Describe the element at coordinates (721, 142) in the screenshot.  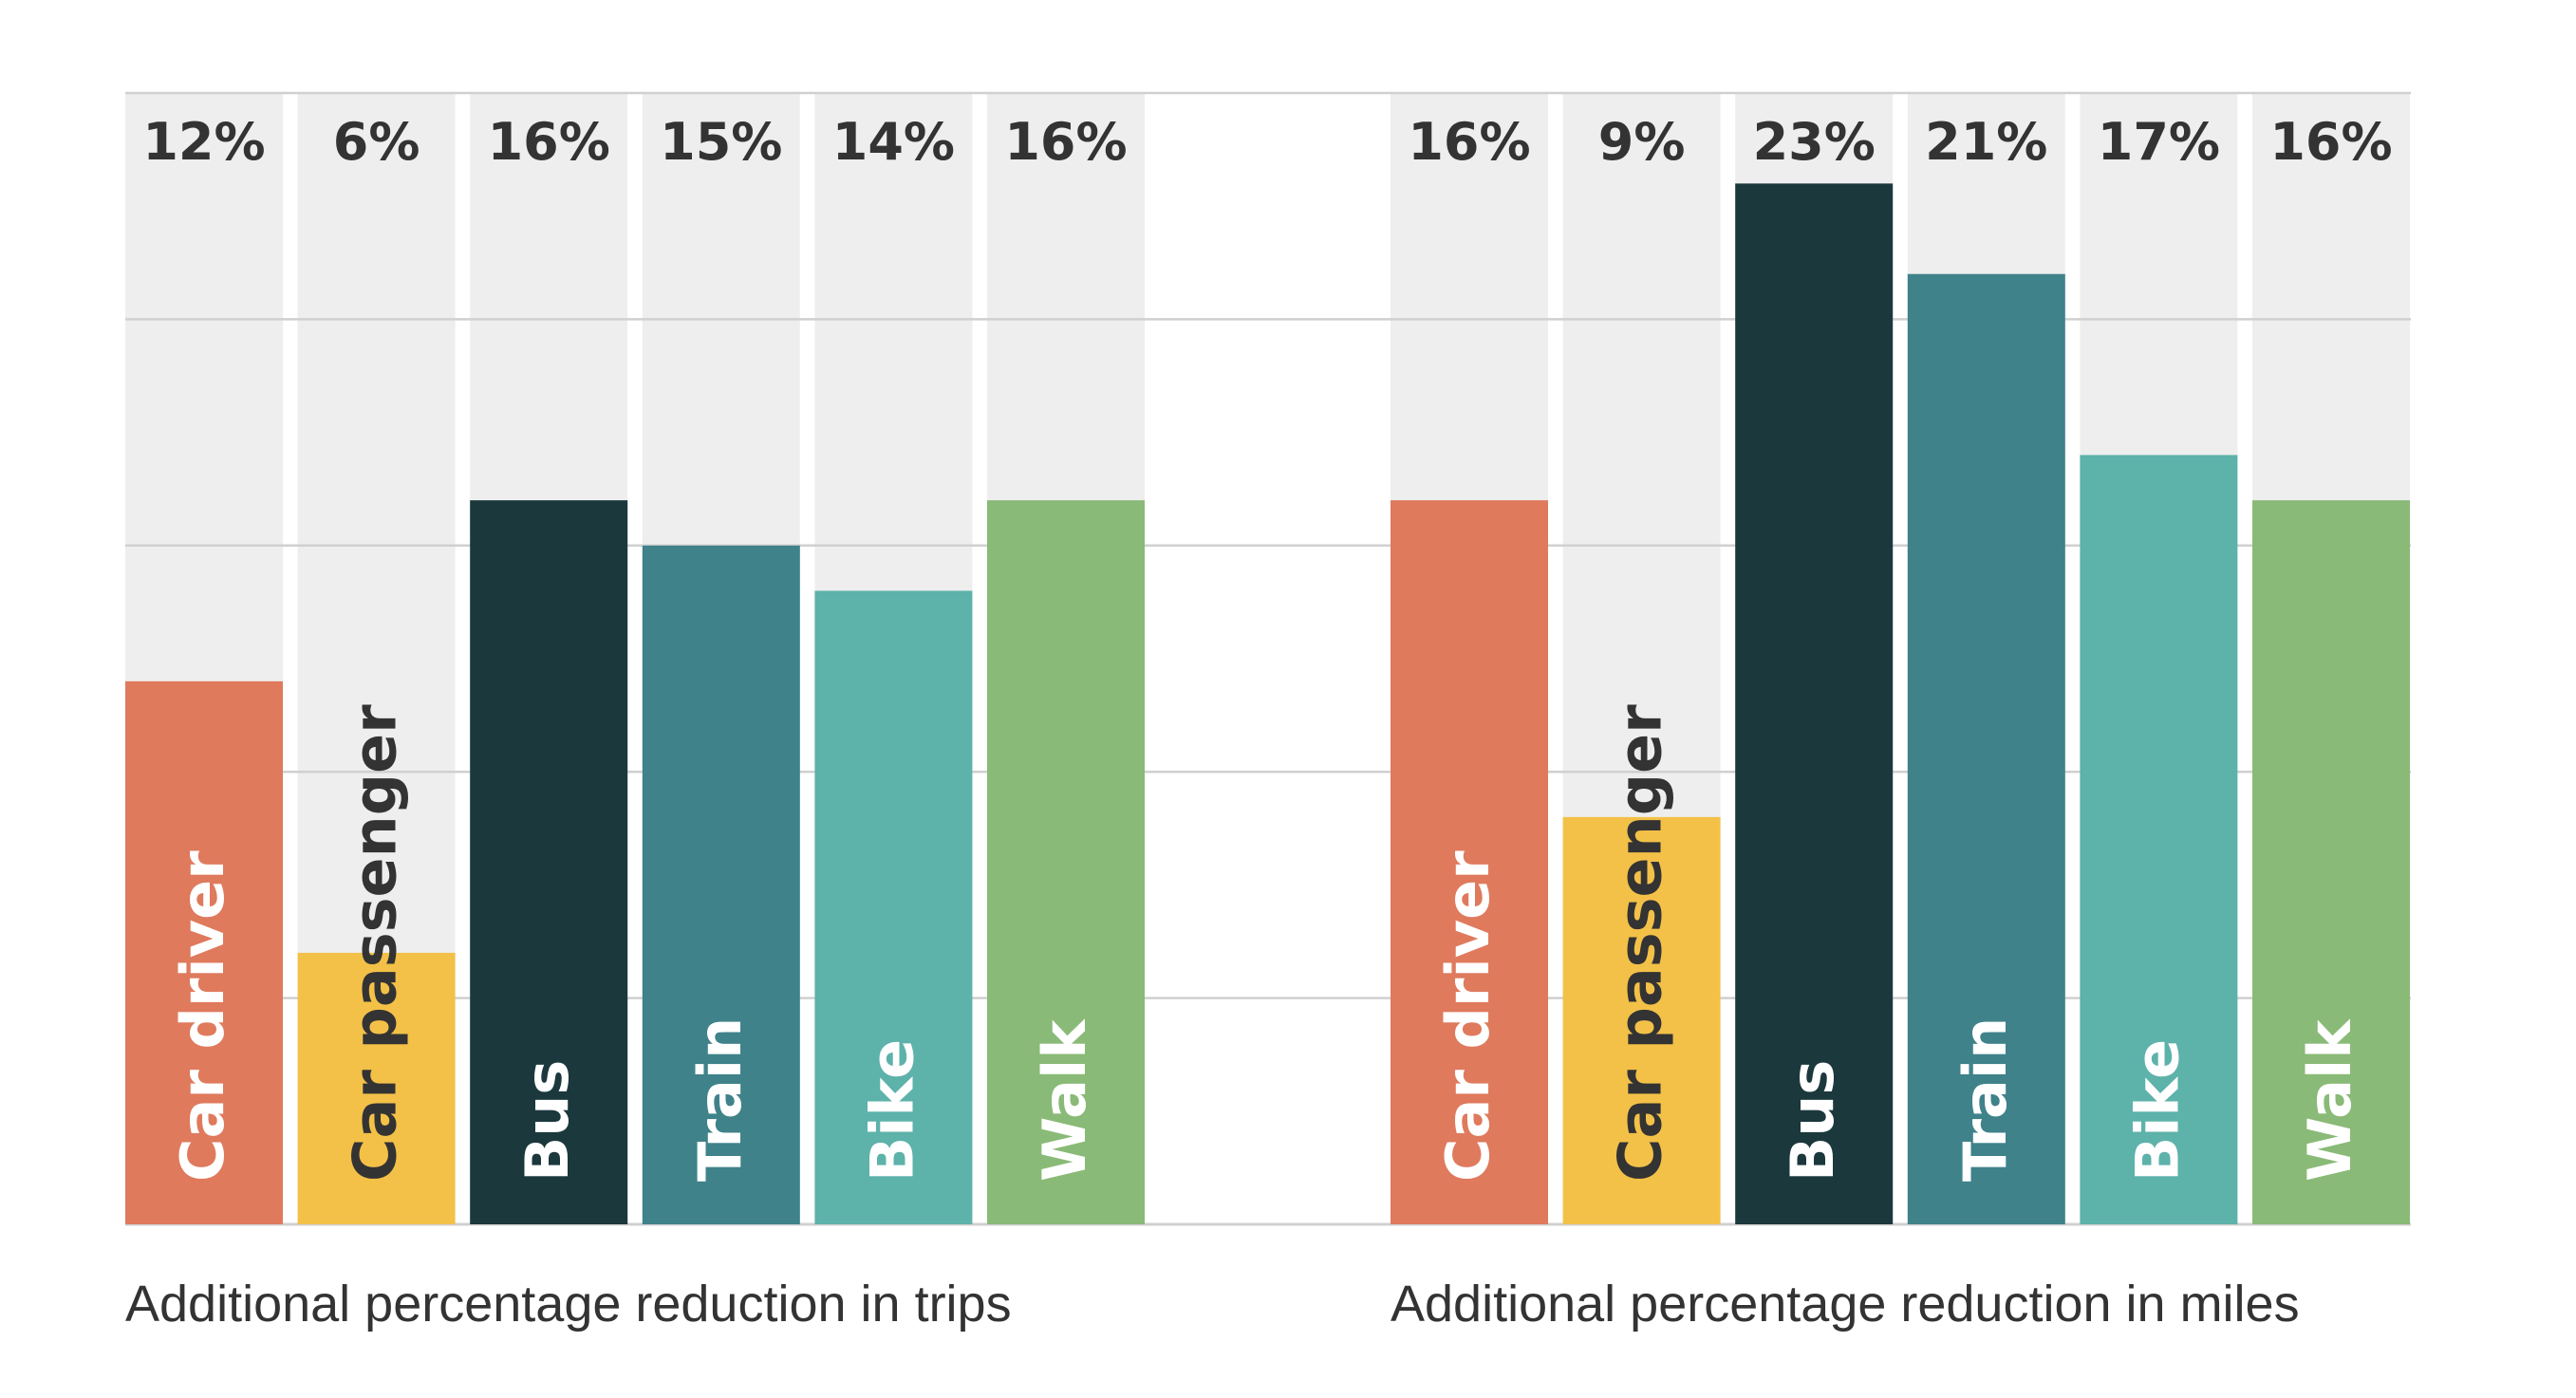
I see `value-label: 15%` at that location.